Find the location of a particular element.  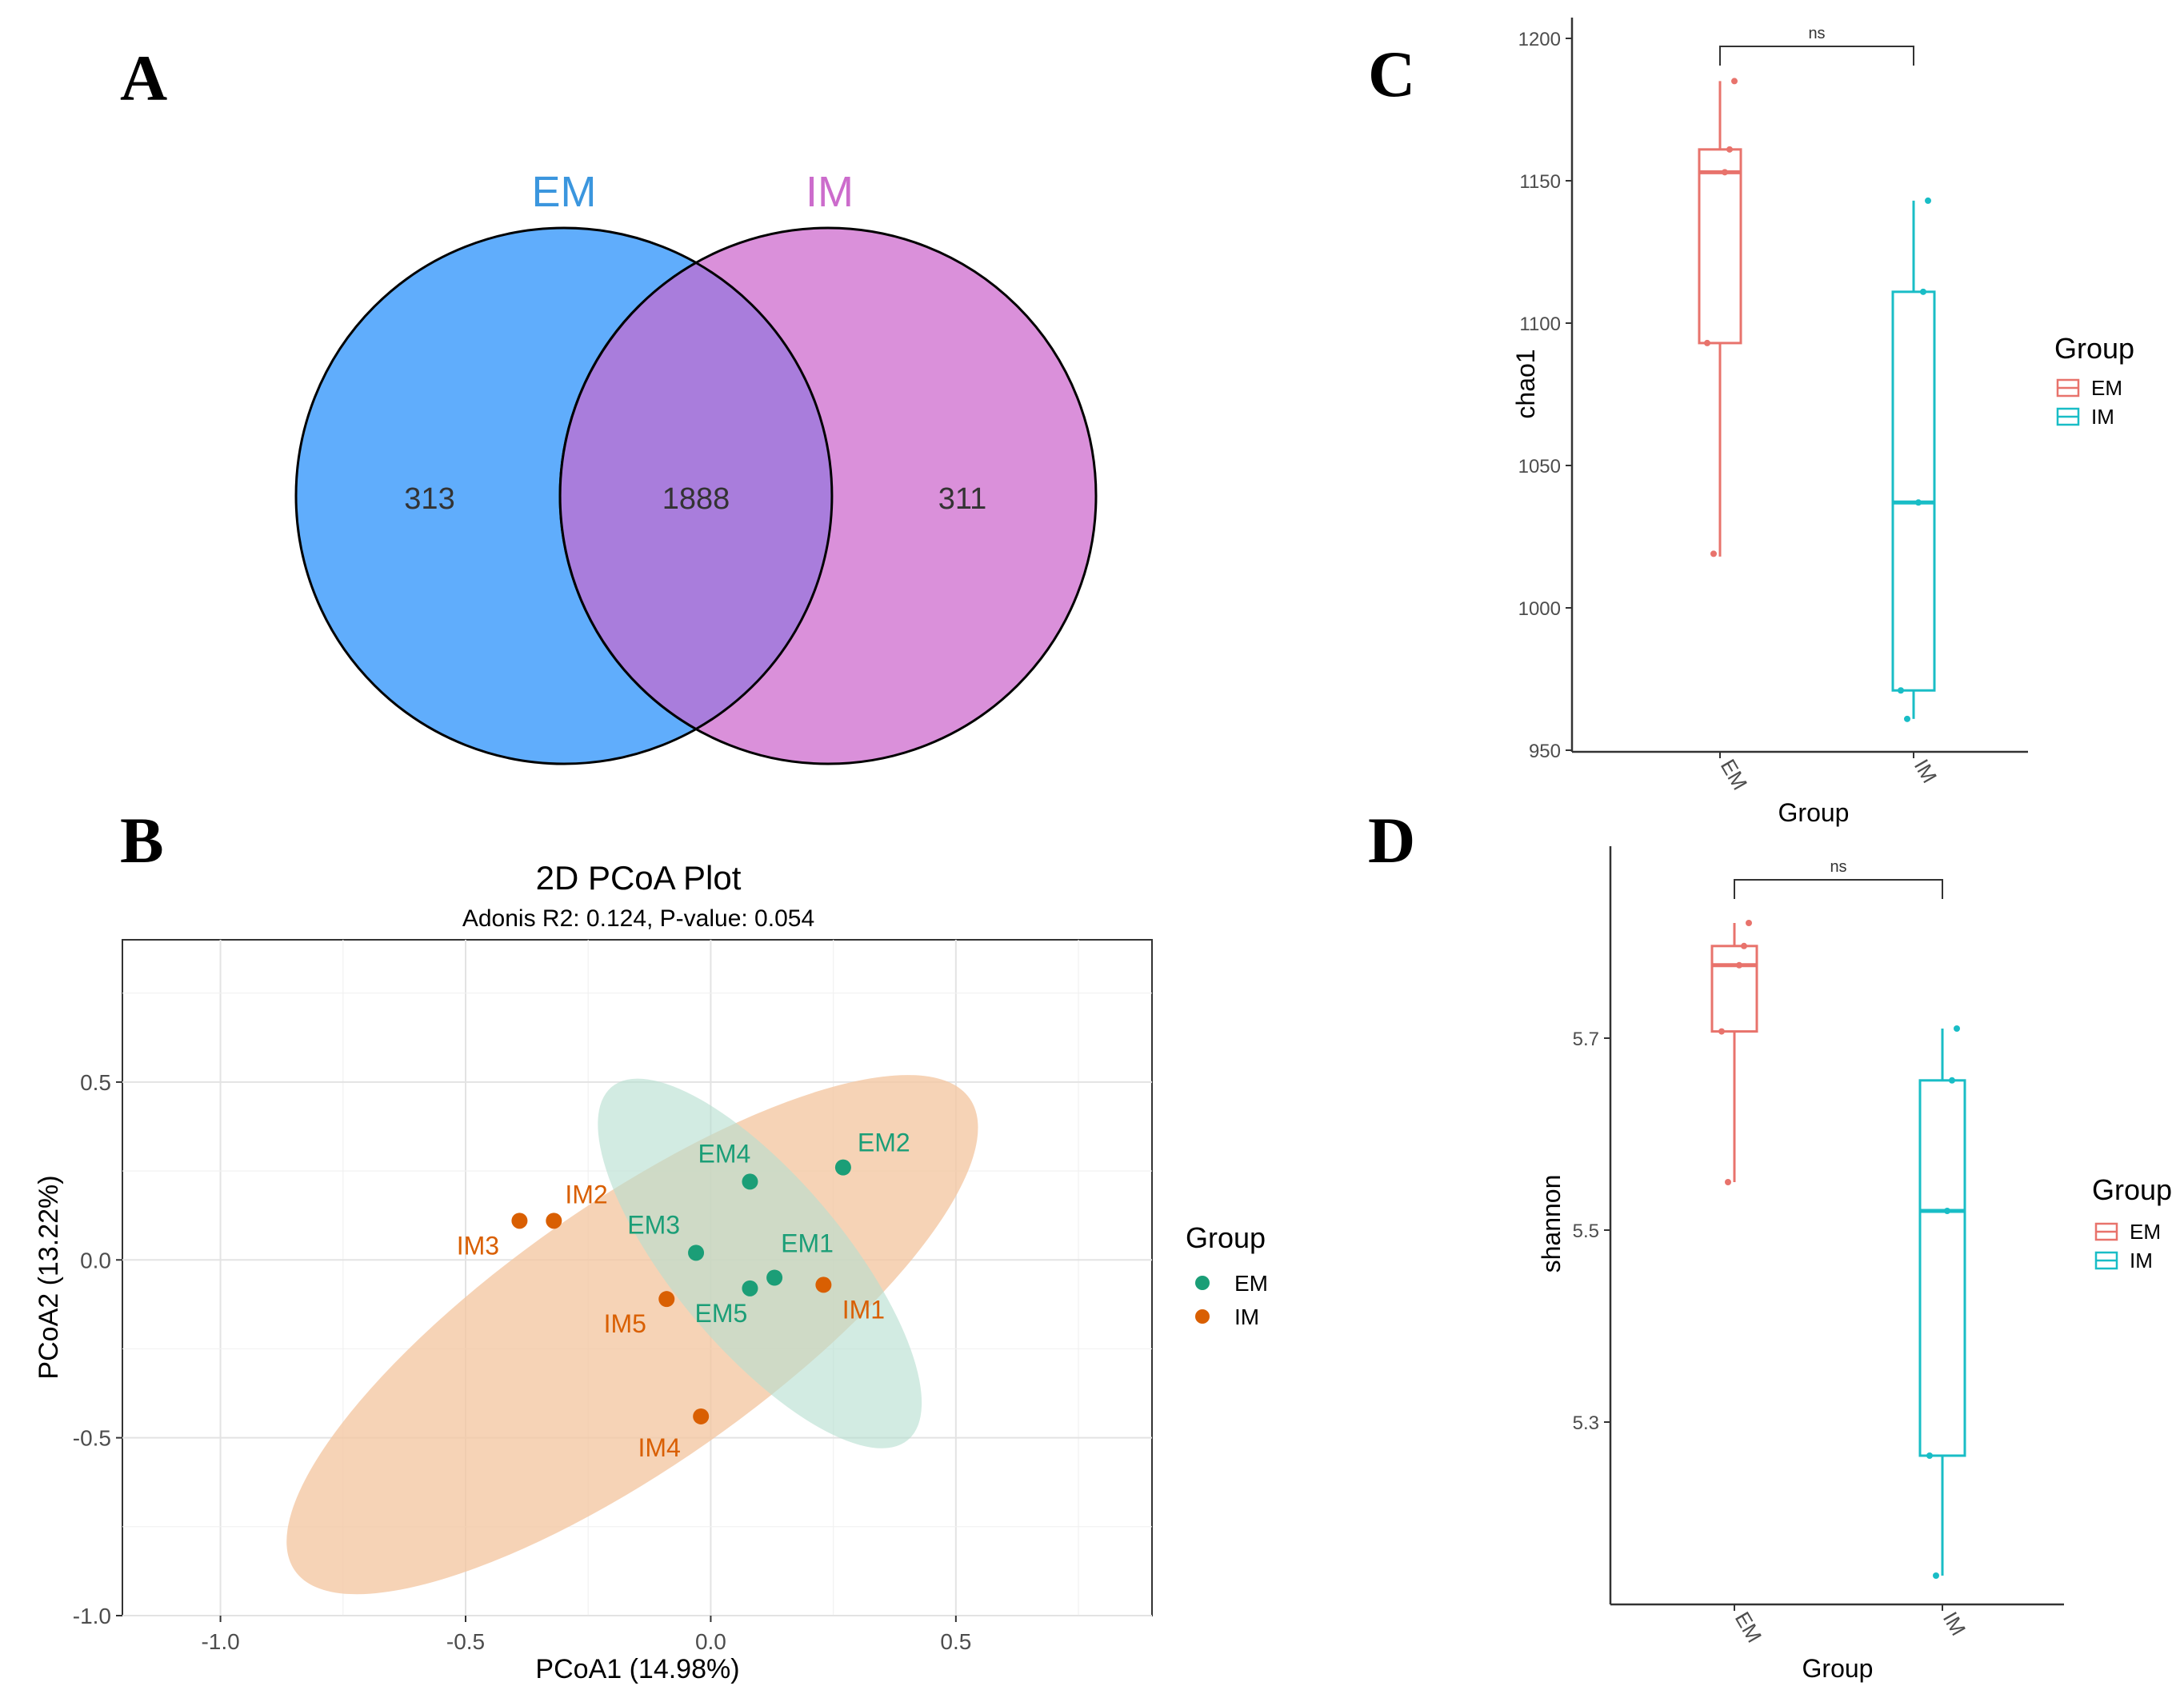

chao1-y-tick-label: 1000 is located at coordinates (1539, 609).